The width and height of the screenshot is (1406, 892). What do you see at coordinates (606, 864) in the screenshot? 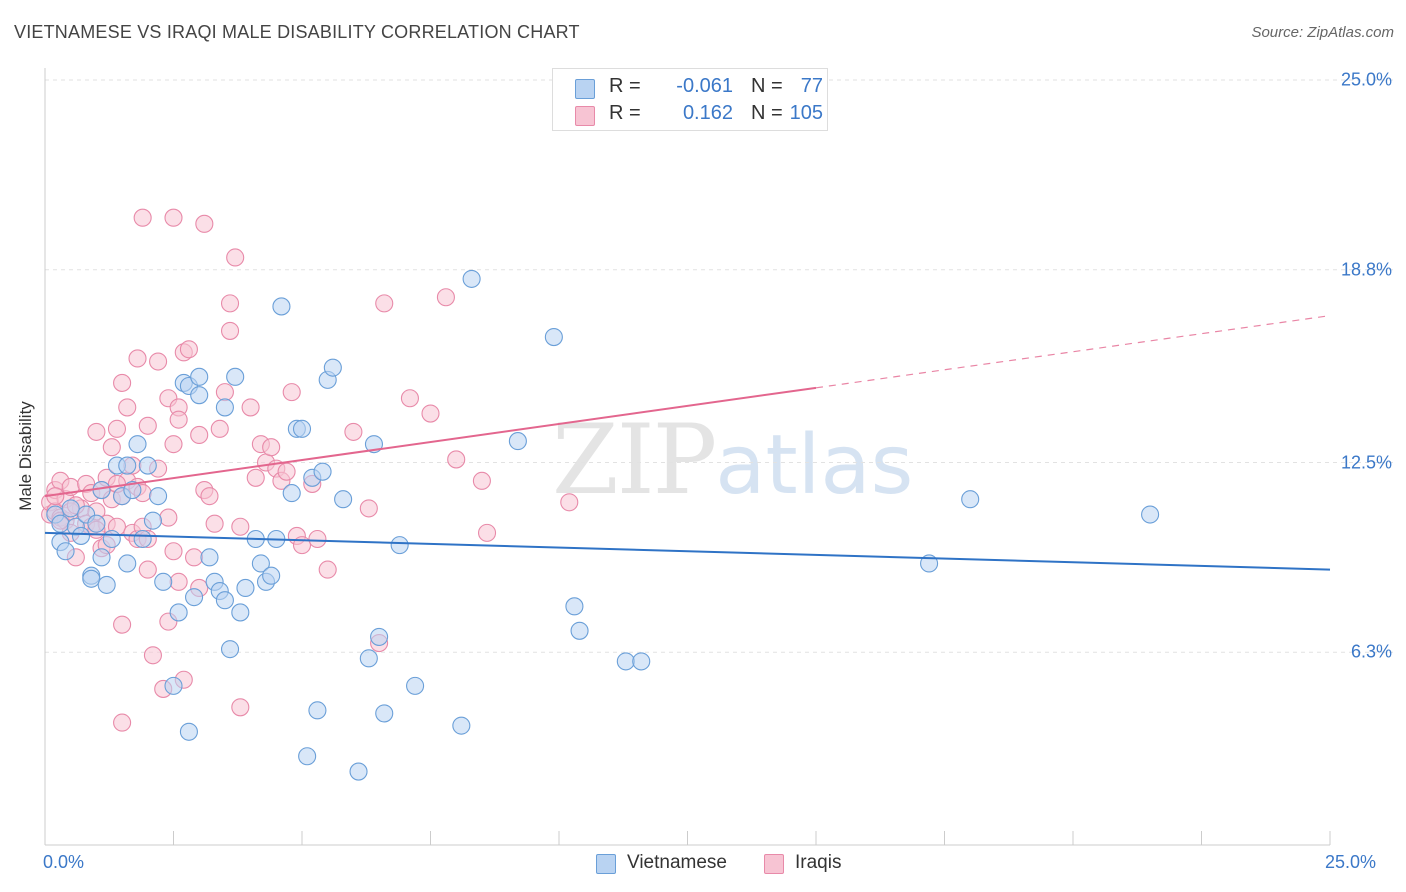
I see `vietnamese-legend-swatch` at bounding box center [606, 864].